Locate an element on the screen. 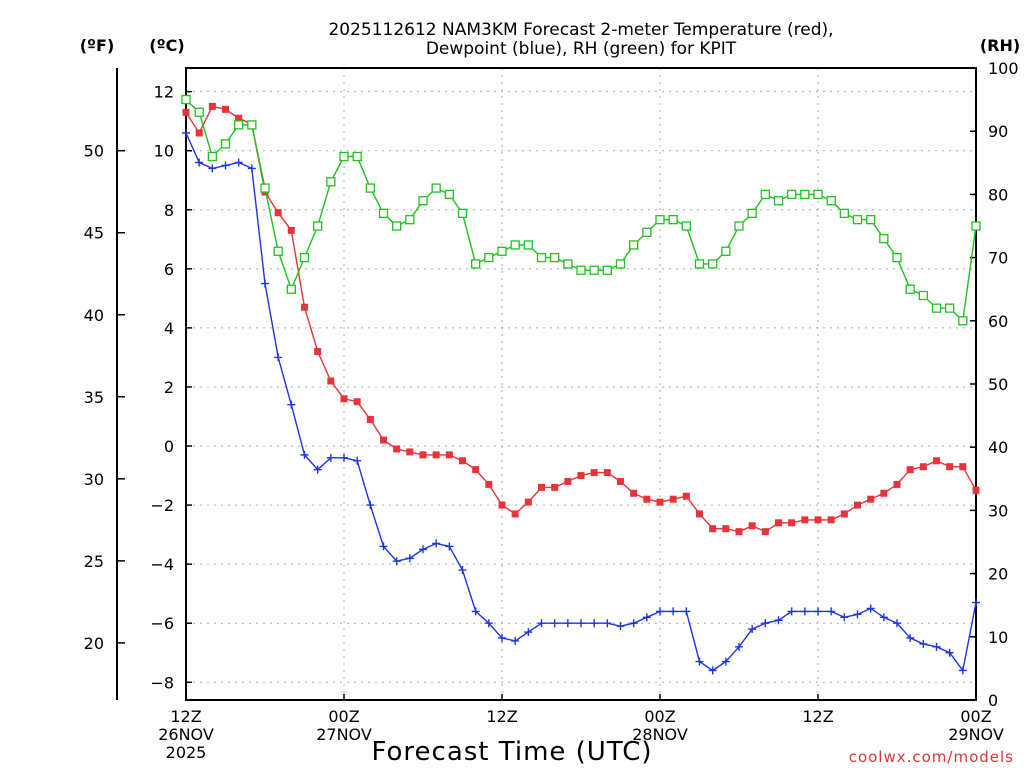 This screenshot has height=768, width=1024. fahrenheit-tick-label: 40 is located at coordinates (94, 315).